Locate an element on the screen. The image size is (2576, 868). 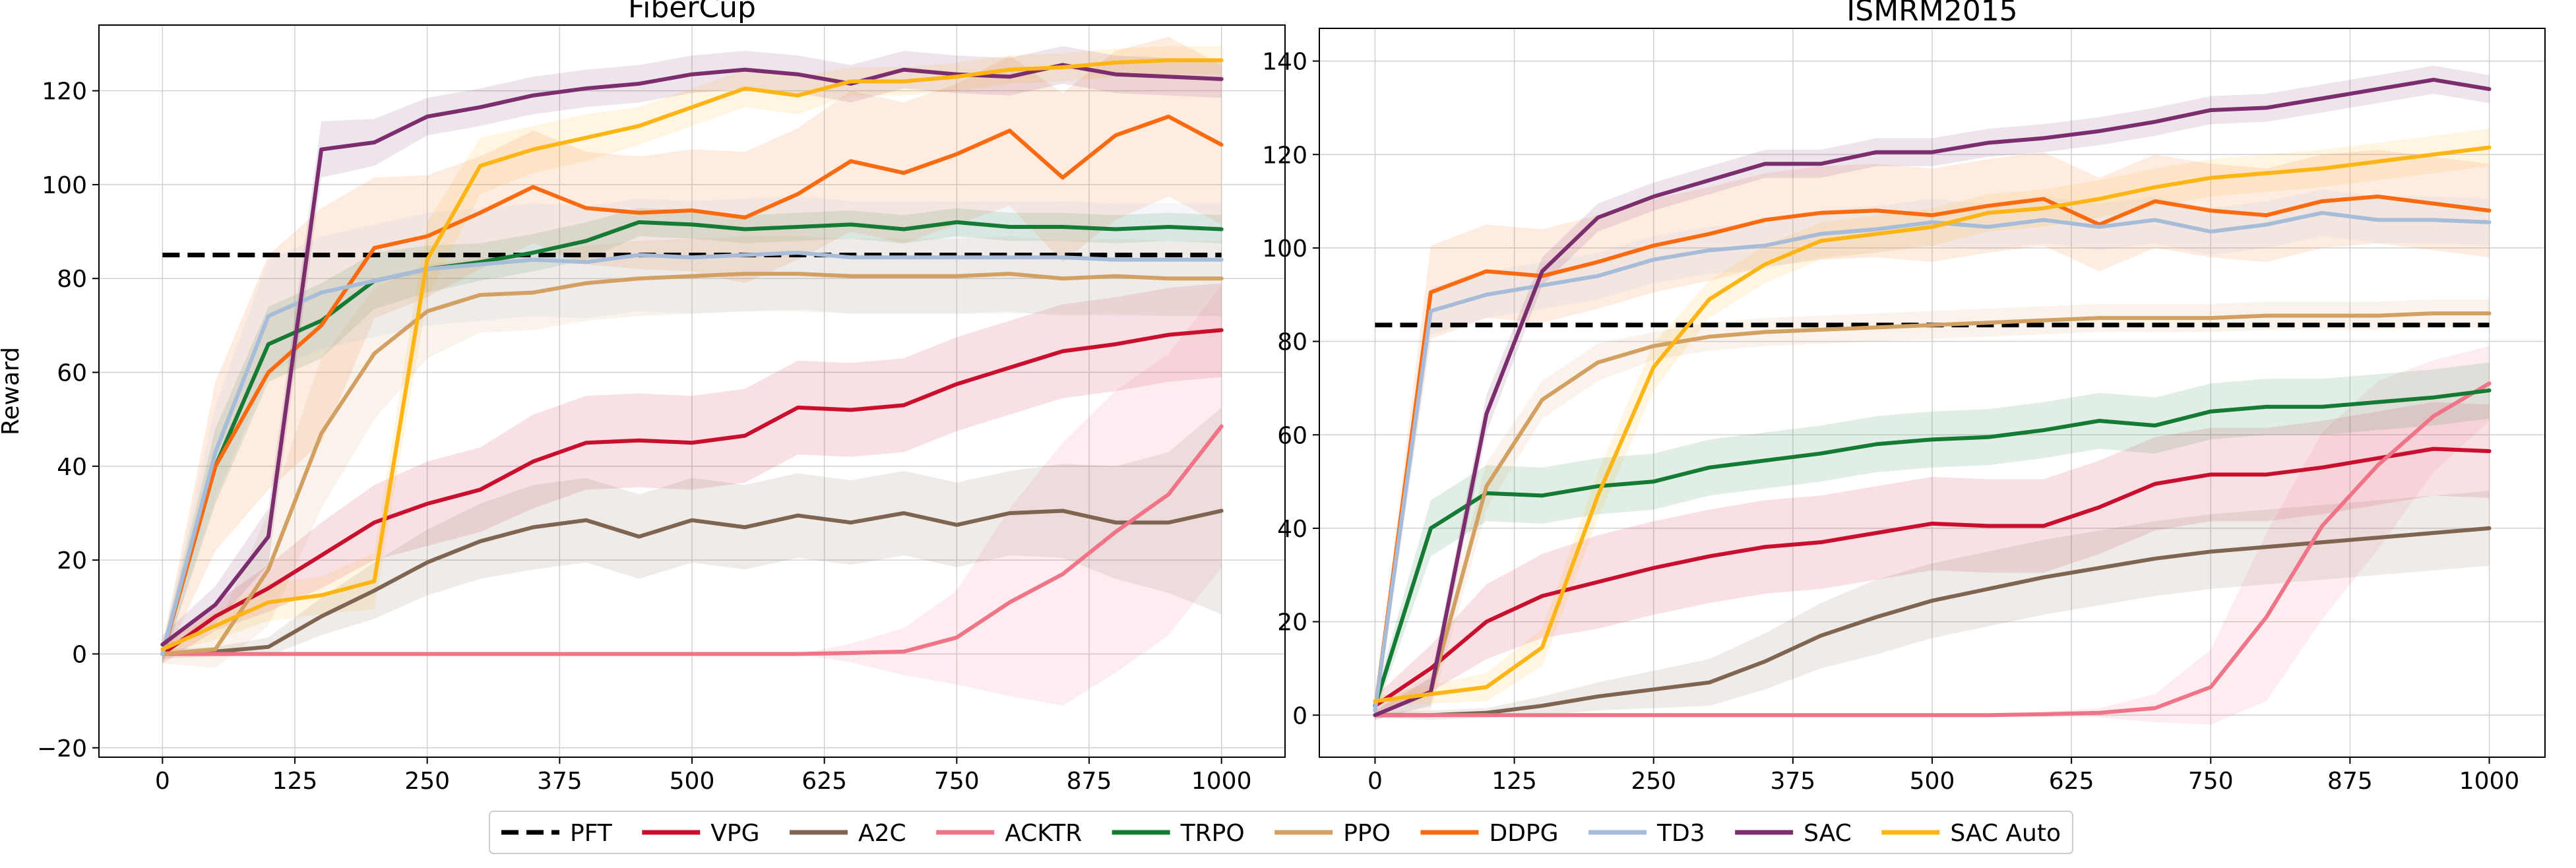
legend-item-ddpg: DDPG is located at coordinates (1489, 833).